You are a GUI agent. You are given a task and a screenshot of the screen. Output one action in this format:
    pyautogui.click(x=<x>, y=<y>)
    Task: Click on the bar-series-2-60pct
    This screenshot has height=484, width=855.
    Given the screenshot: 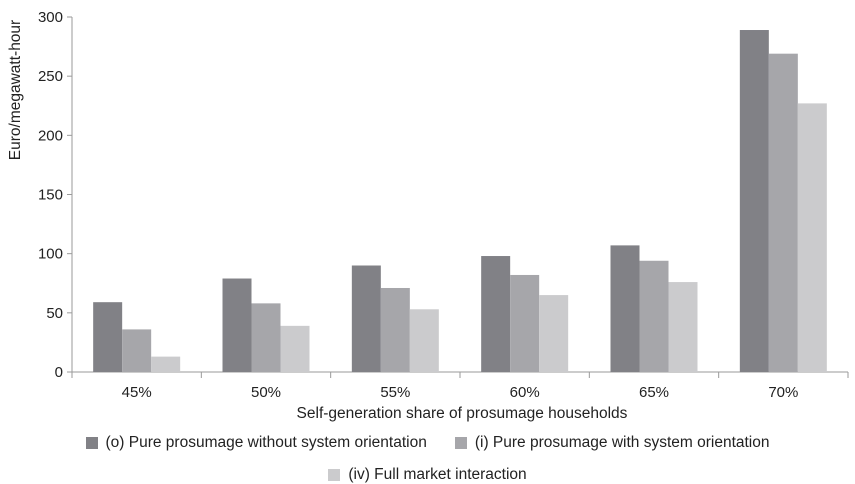 What is the action you would take?
    pyautogui.click(x=554, y=333)
    